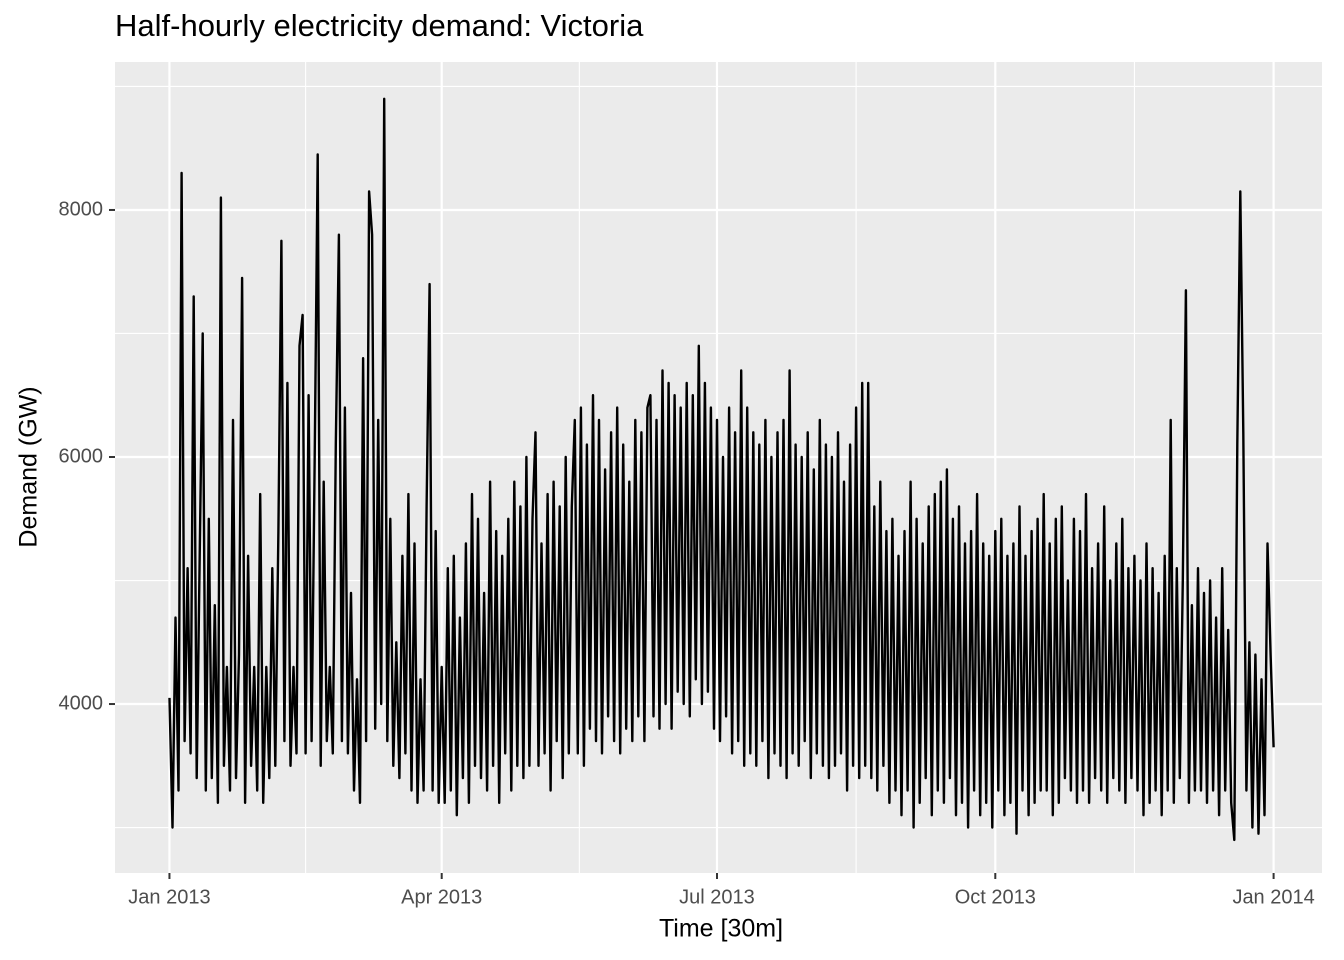 The image size is (1344, 960). I want to click on y-tick-label: 8000, so click(81, 209).